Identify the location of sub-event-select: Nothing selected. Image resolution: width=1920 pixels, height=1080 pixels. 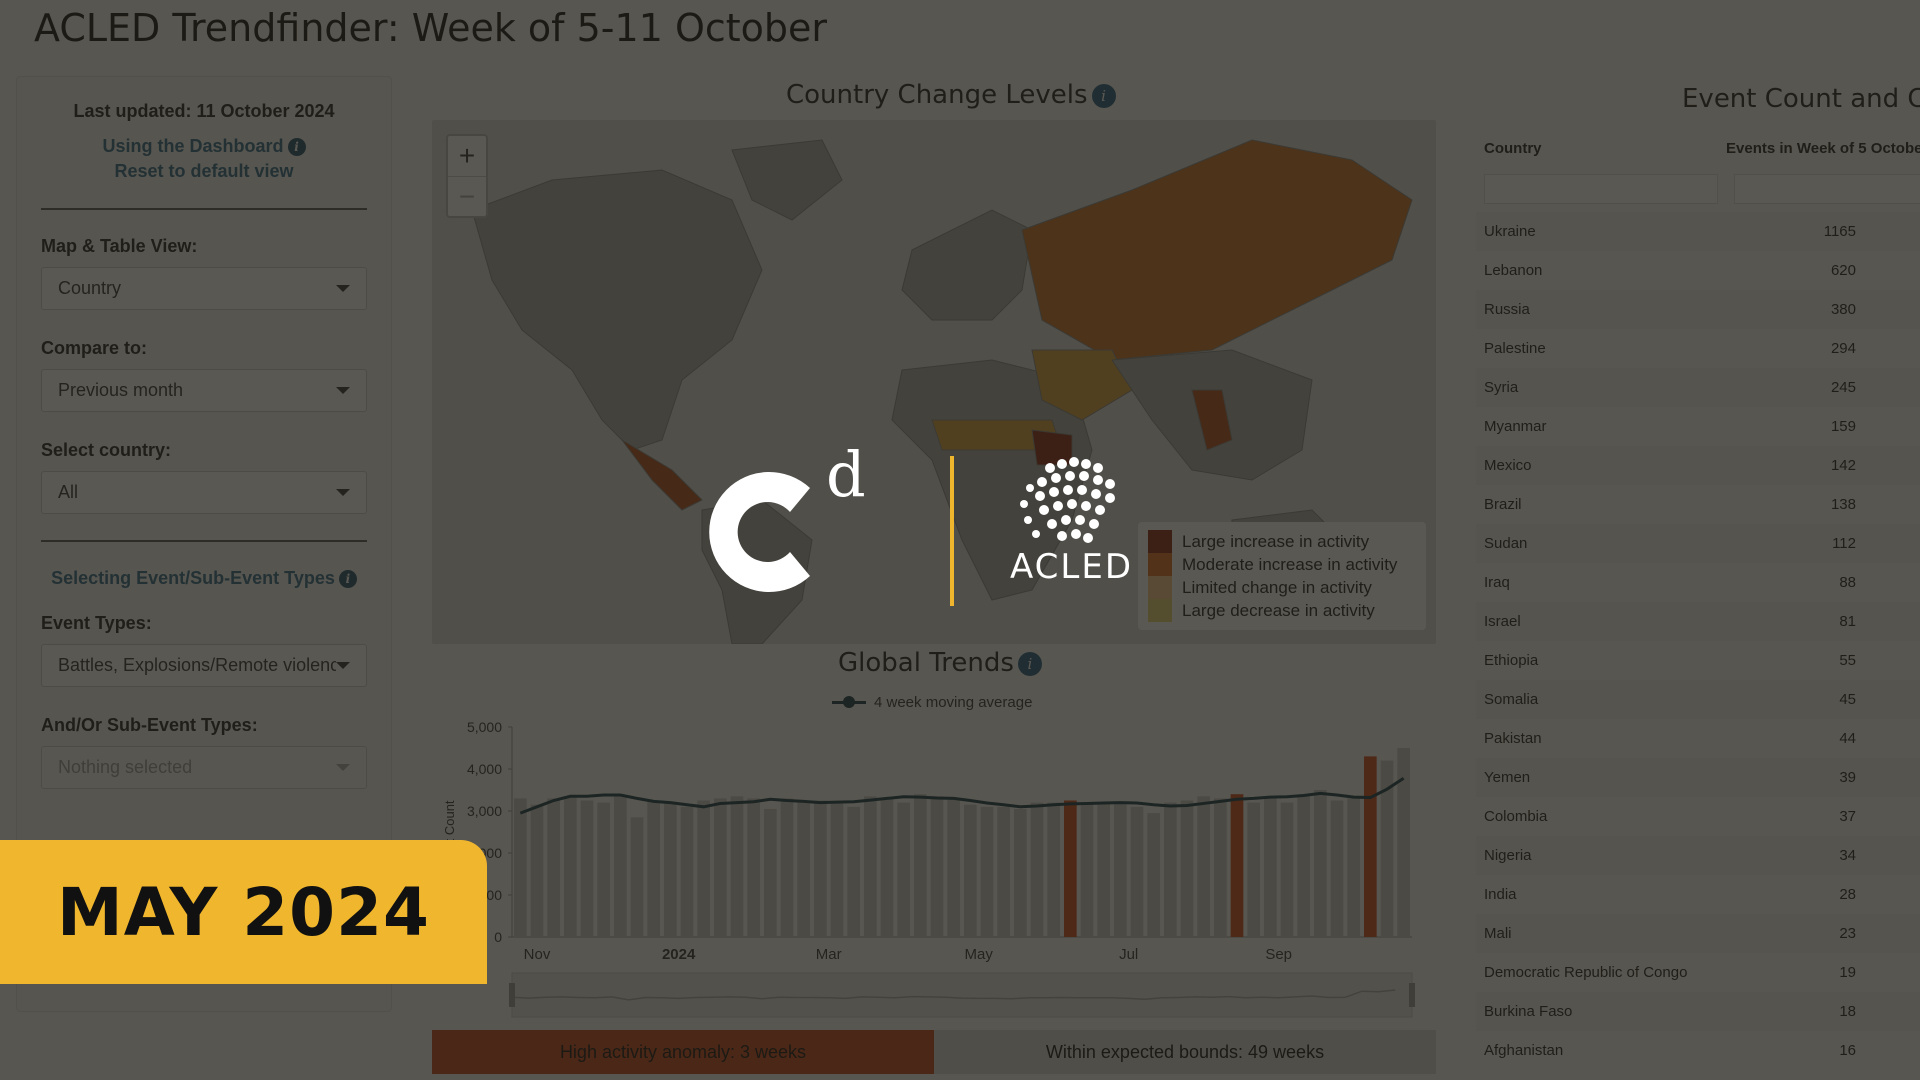
(204, 767).